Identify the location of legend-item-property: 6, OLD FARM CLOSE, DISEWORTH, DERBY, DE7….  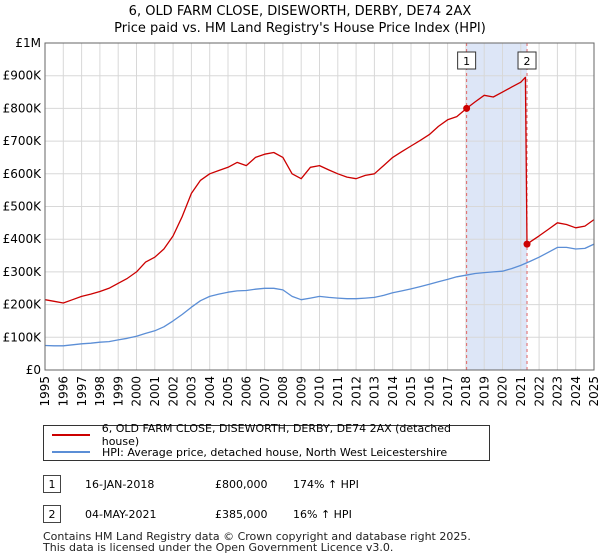
(270, 435).